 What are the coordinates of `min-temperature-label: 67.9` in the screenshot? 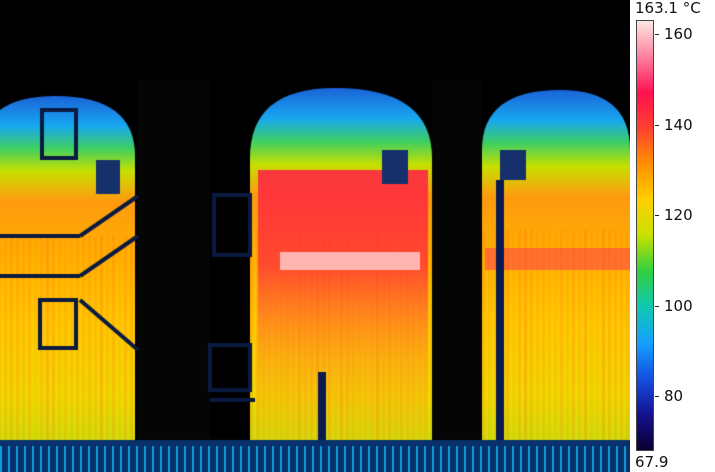 It's located at (651, 462).